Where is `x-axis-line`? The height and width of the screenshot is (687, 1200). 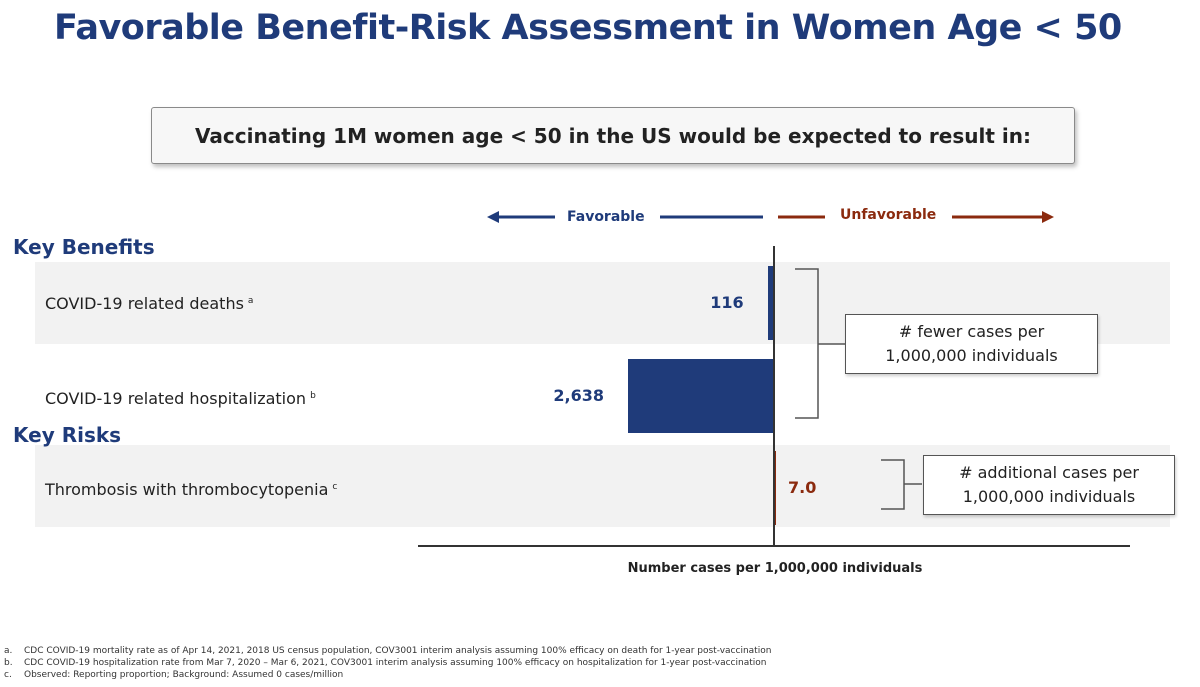 x-axis-line is located at coordinates (774, 546).